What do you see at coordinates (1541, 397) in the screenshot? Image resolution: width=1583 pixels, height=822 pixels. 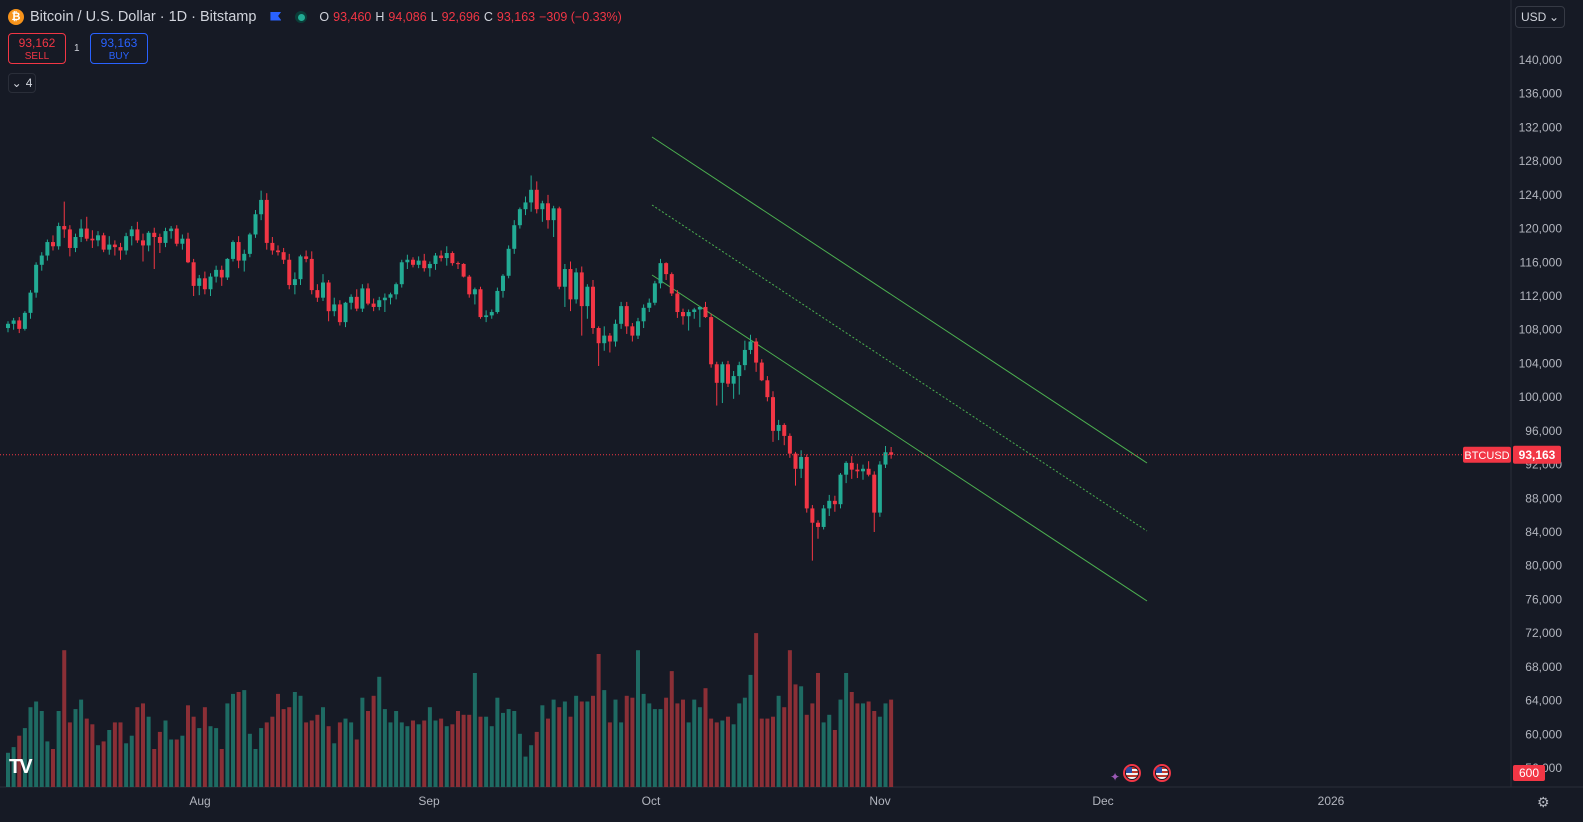 I see `price-tick-label: 100,000` at bounding box center [1541, 397].